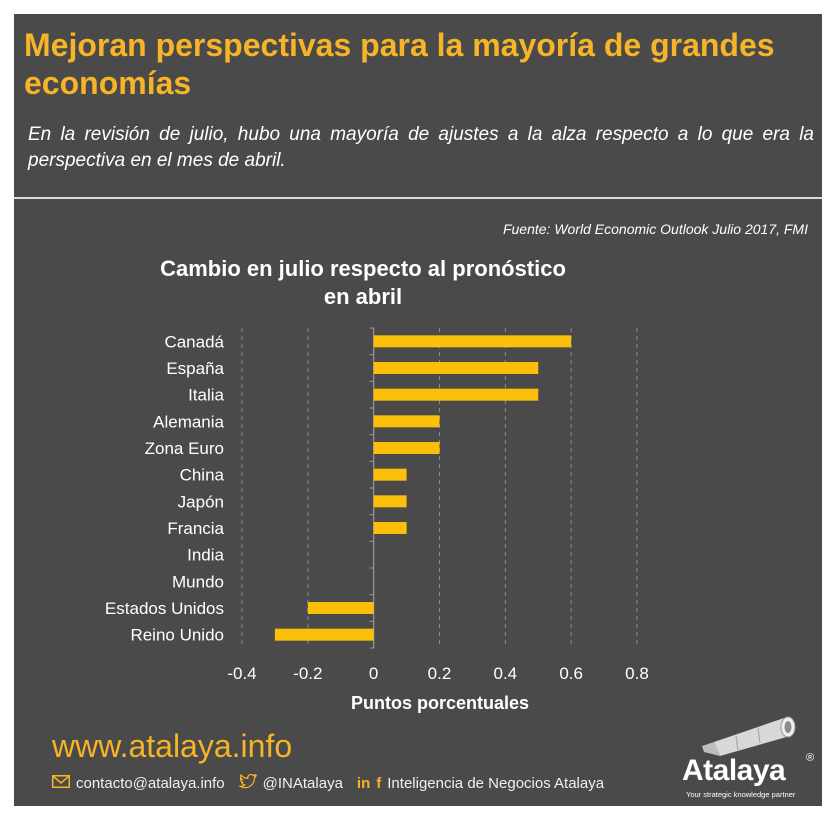 The height and width of the screenshot is (816, 838). Describe the element at coordinates (363, 783) in the screenshot. I see `linkedin-icon: in` at that location.